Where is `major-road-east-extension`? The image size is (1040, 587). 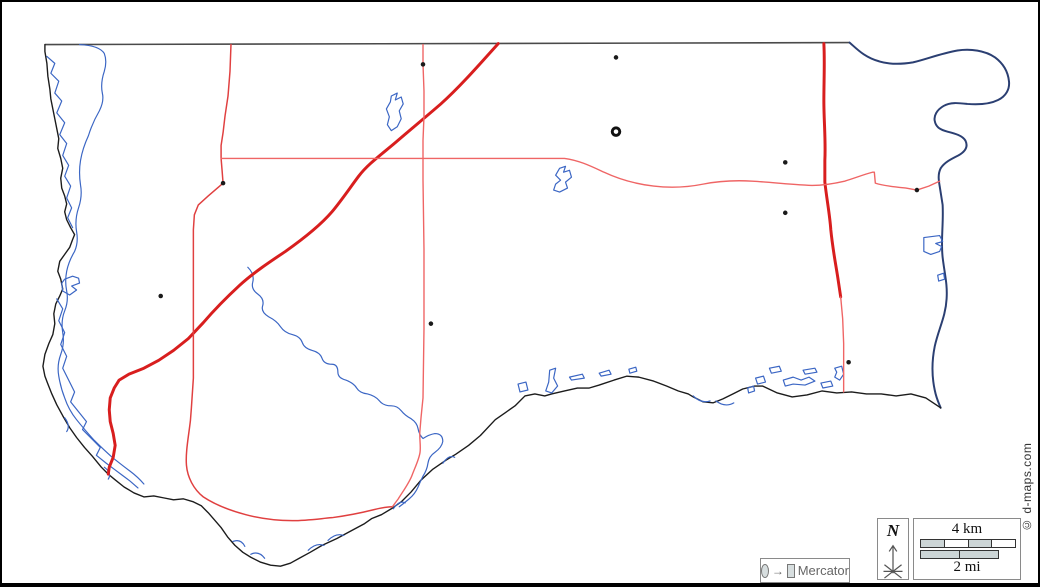 major-road-east-extension is located at coordinates (842, 344).